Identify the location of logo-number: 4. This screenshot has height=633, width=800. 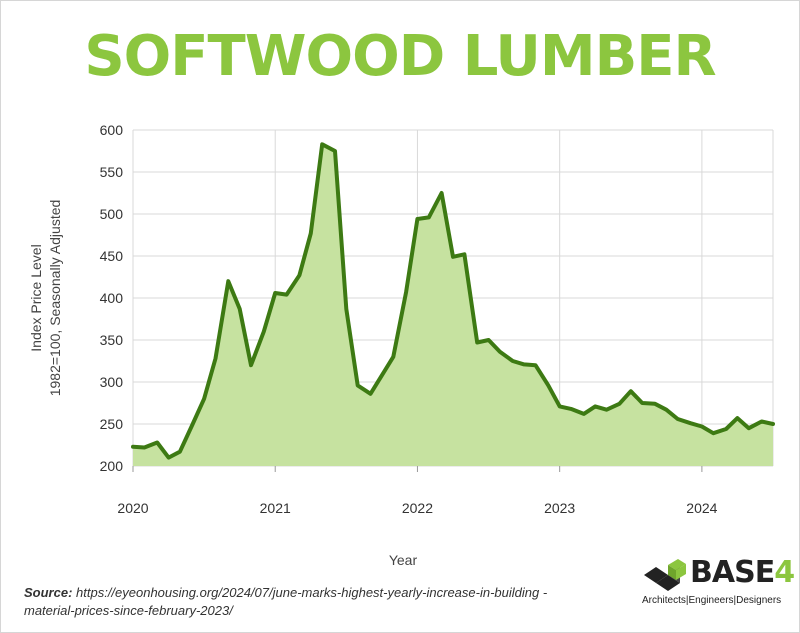
(784, 572).